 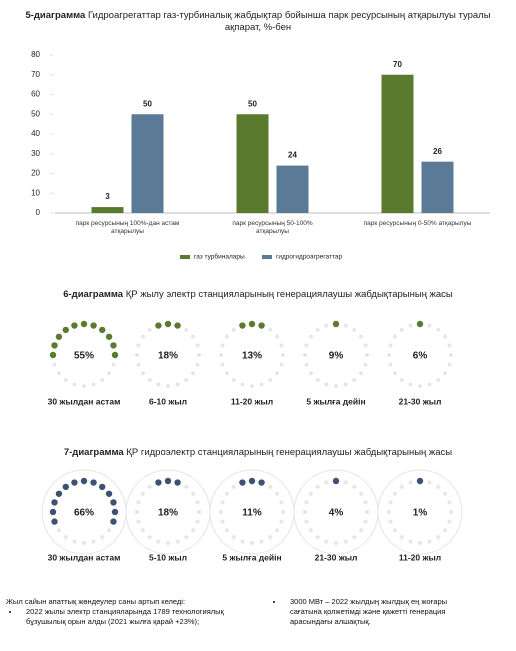 I want to click on ring, so click(x=420, y=512).